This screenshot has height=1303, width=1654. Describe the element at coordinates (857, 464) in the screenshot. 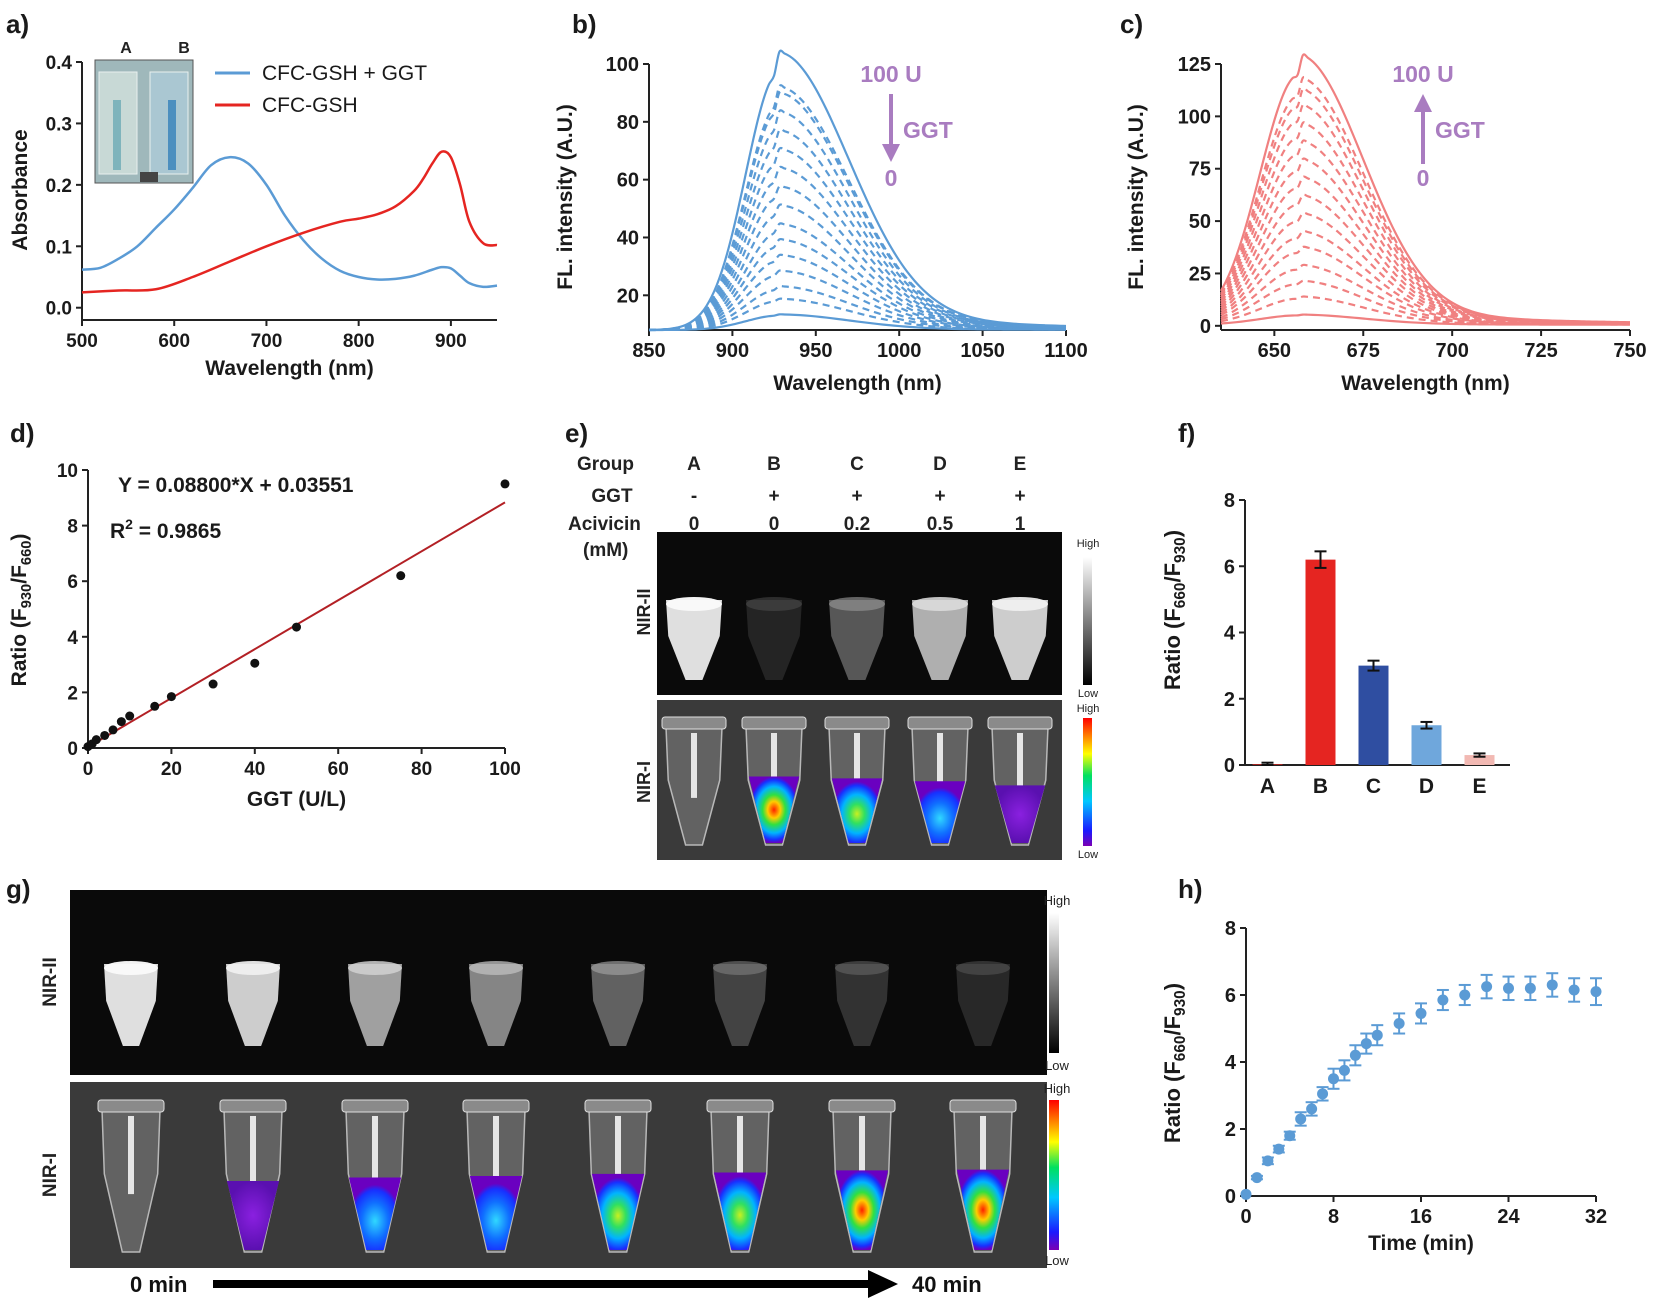

I see `e-group-C: C` at that location.